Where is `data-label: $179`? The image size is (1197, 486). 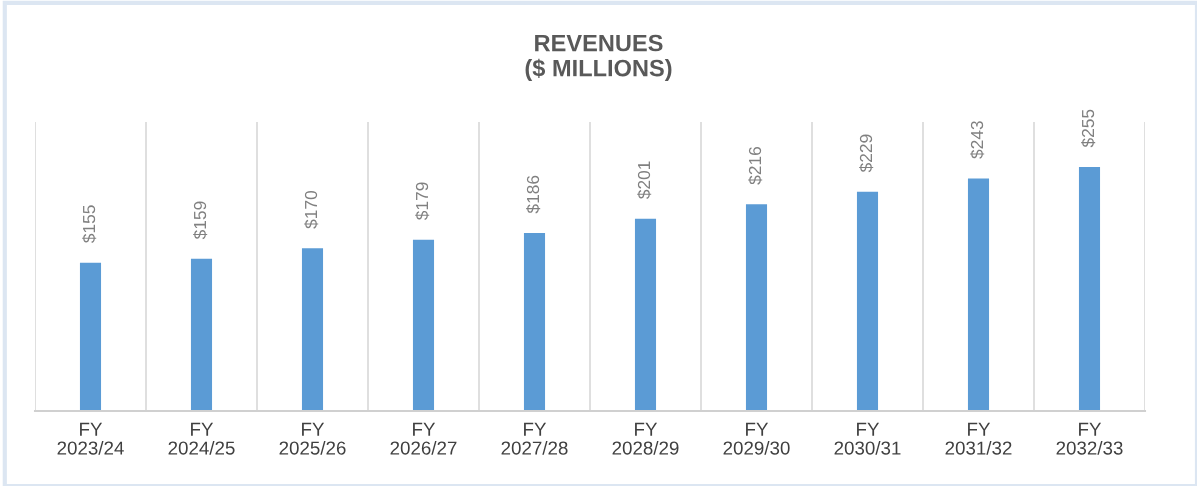
data-label: $179 is located at coordinates (422, 201).